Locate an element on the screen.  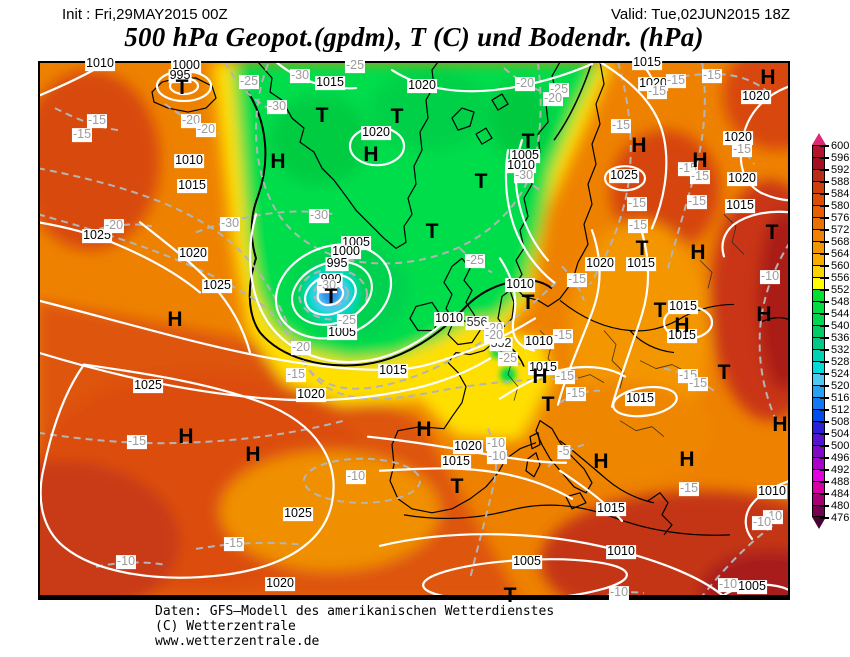
colorbar-tick-label: 532 is located at coordinates (834, 350).